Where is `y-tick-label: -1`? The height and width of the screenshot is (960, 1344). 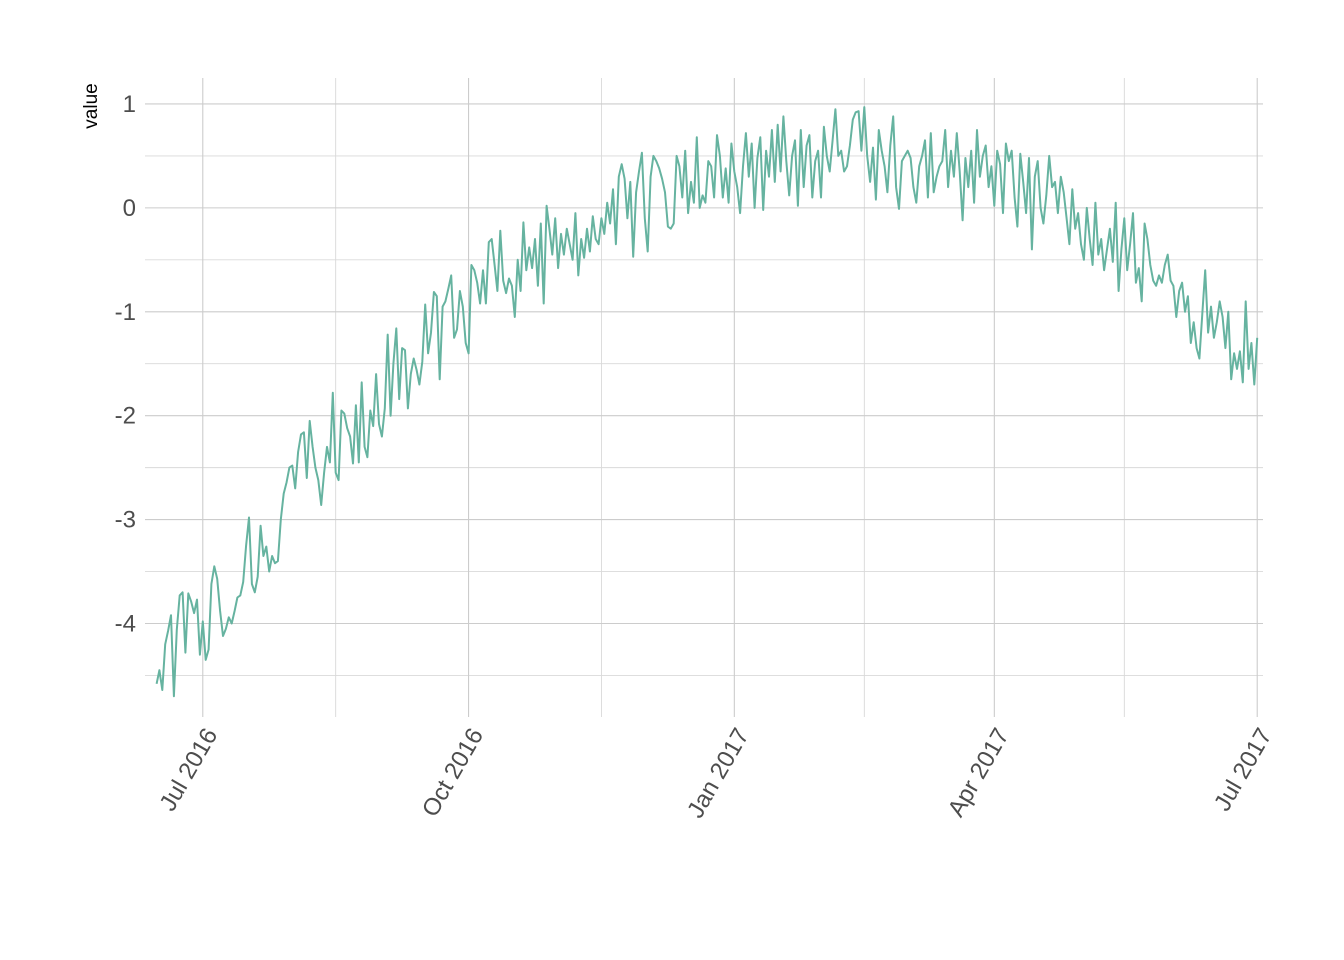
y-tick-label: -1 is located at coordinates (125, 312).